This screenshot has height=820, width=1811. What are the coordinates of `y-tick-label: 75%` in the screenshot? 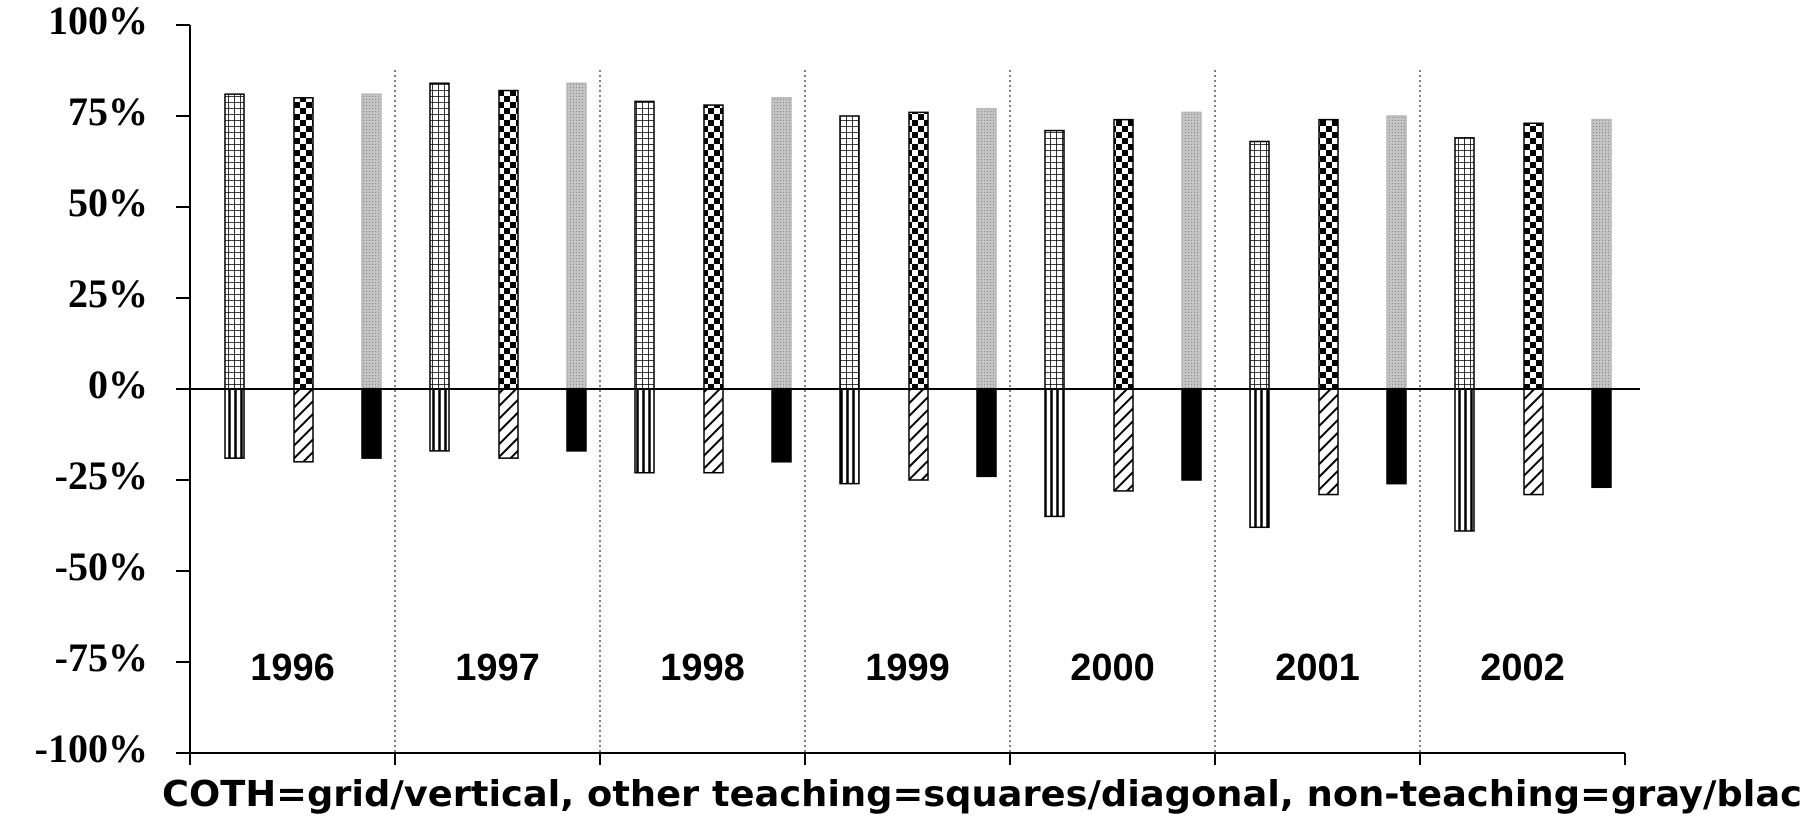 It's located at (108, 111).